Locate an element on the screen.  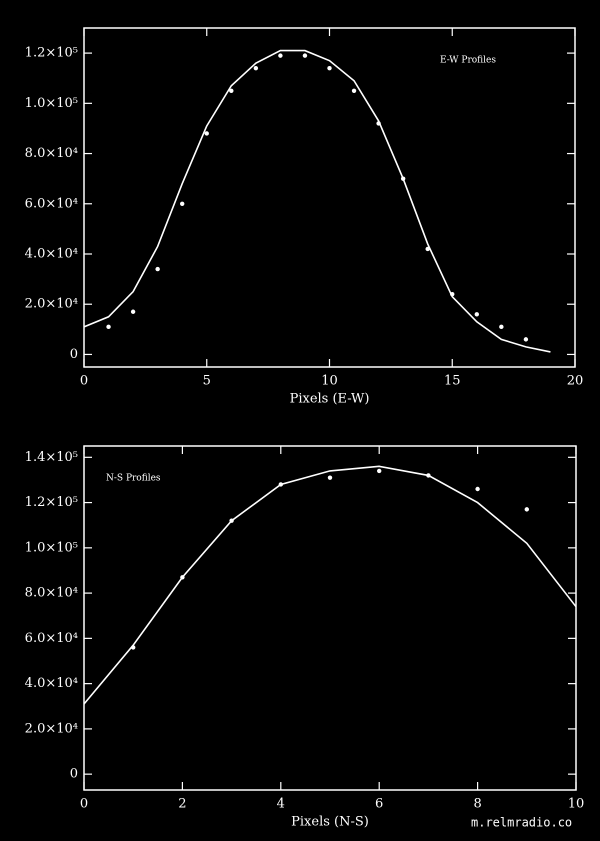
x-tick-label: 6 is located at coordinates (379, 804).